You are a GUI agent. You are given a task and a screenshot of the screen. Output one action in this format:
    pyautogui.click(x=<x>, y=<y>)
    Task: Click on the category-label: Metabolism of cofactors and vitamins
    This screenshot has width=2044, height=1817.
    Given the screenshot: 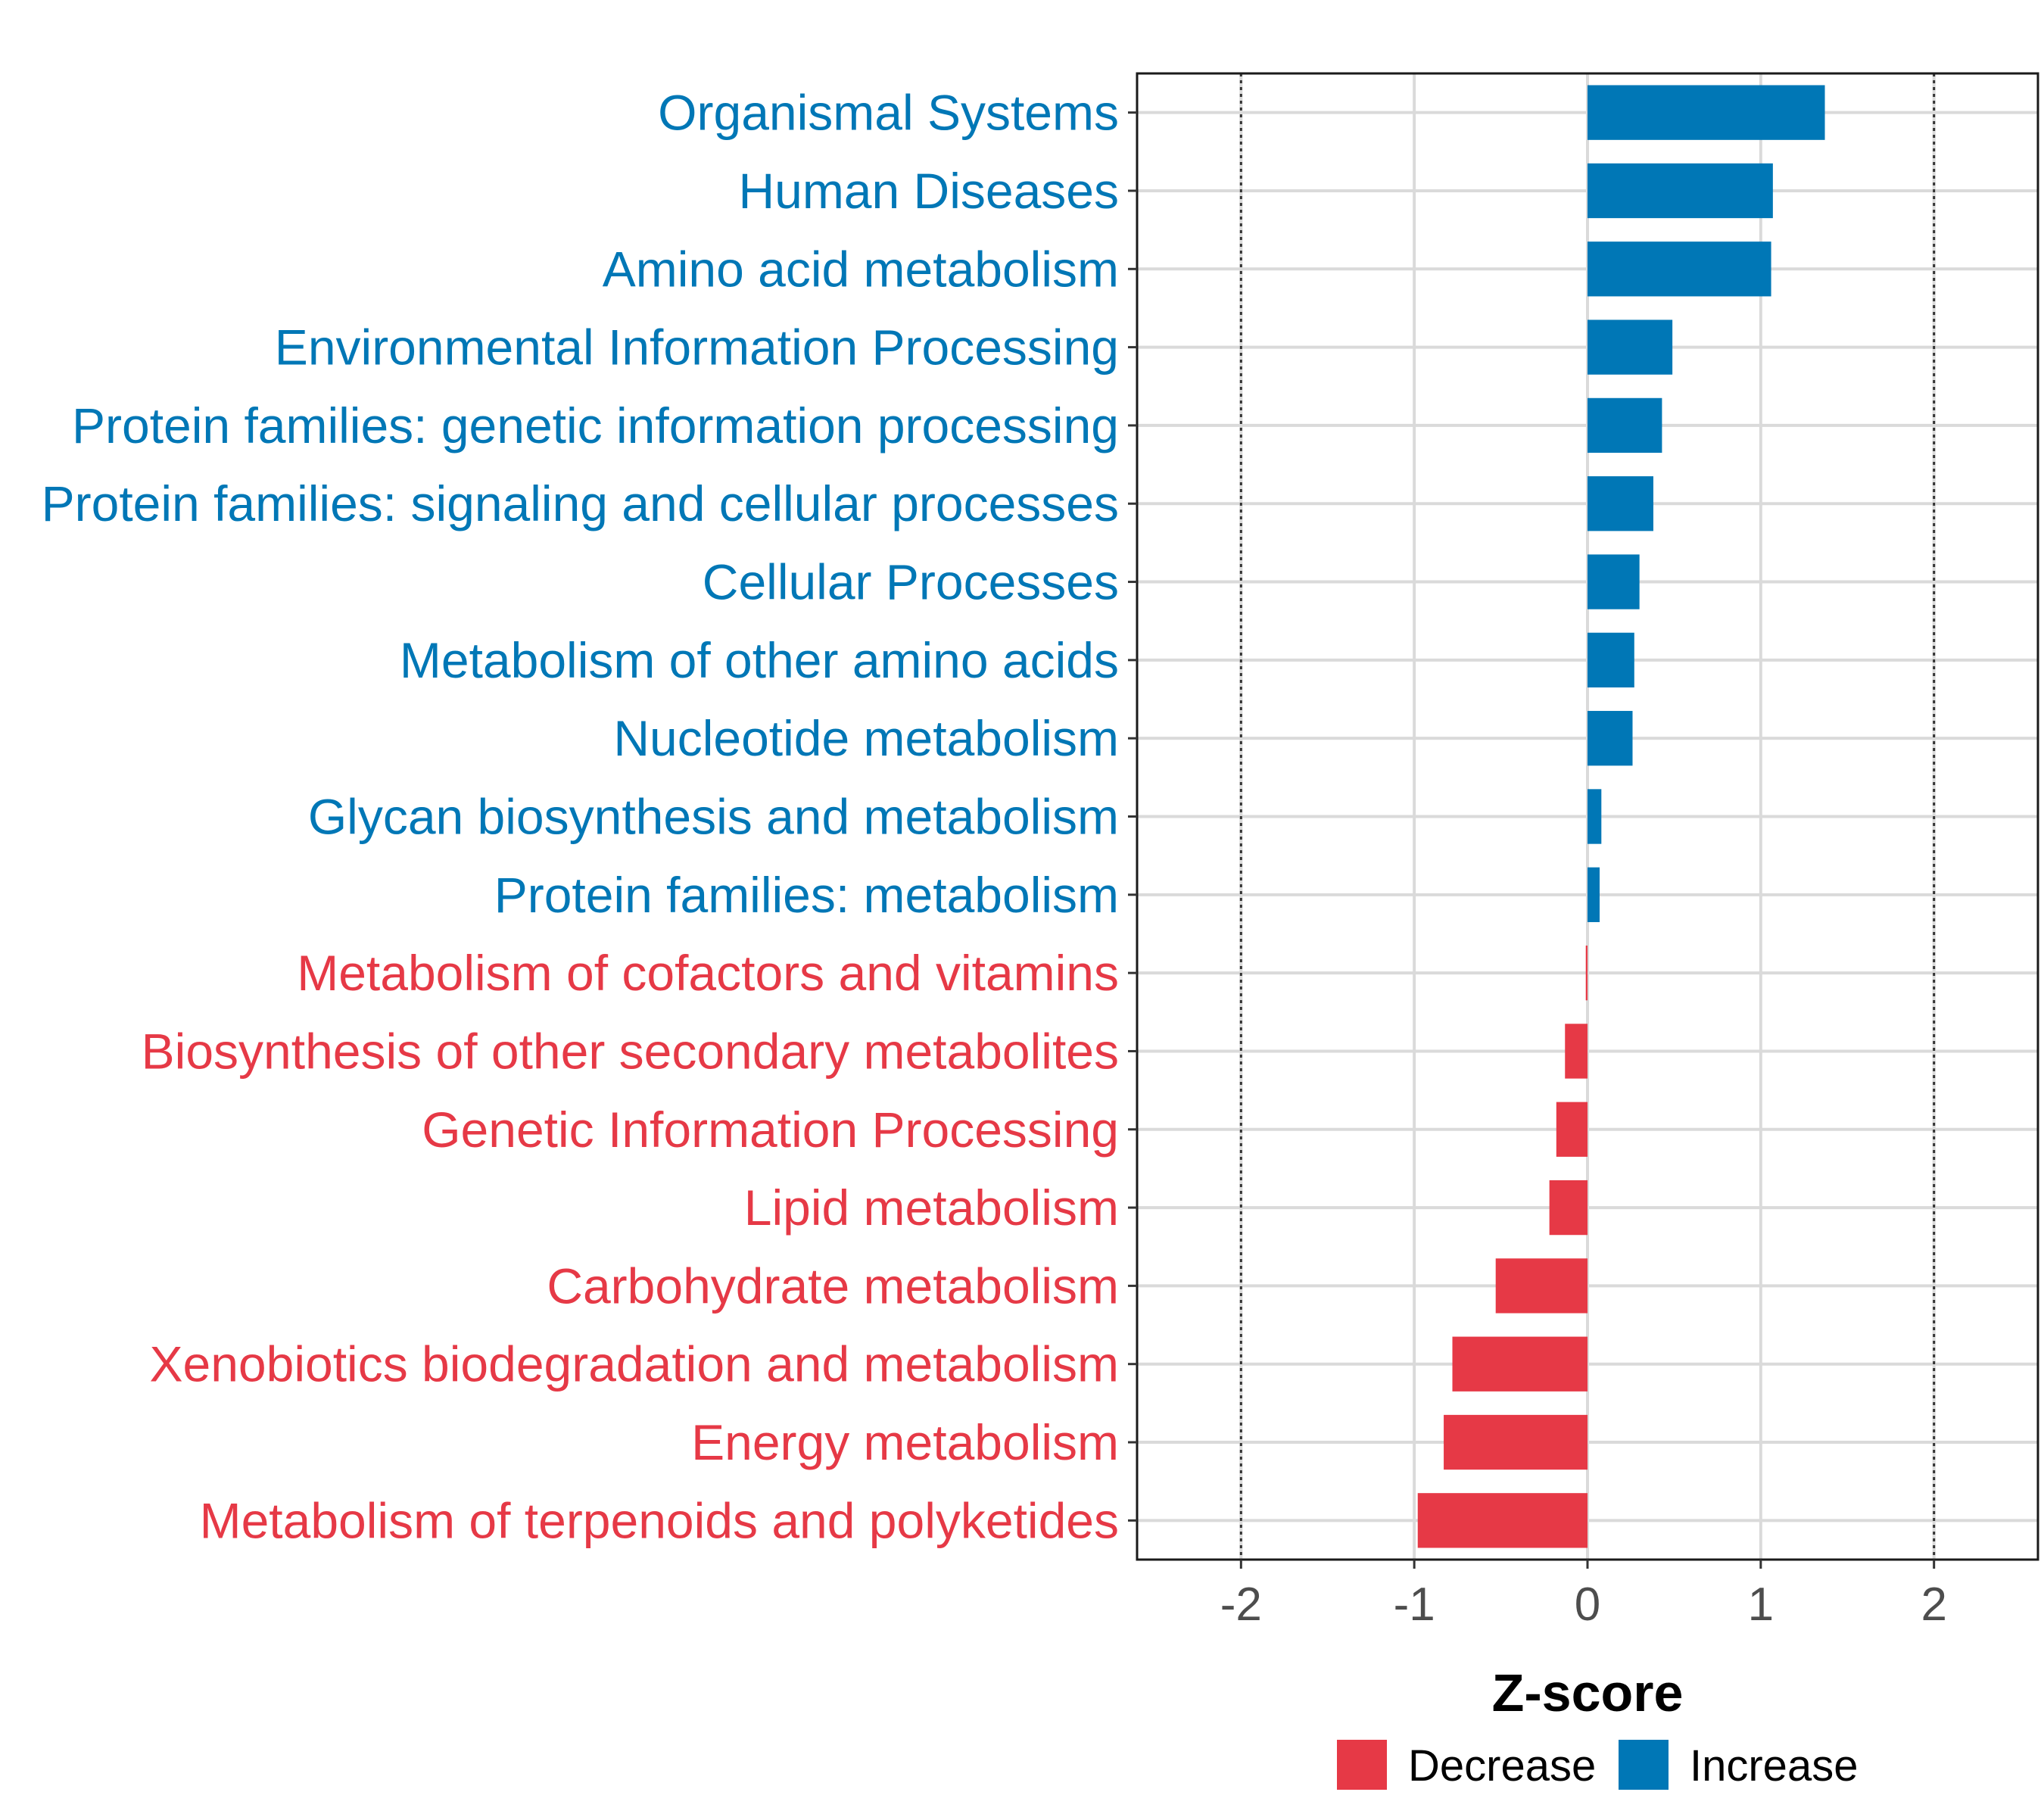 What is the action you would take?
    pyautogui.click(x=708, y=973)
    